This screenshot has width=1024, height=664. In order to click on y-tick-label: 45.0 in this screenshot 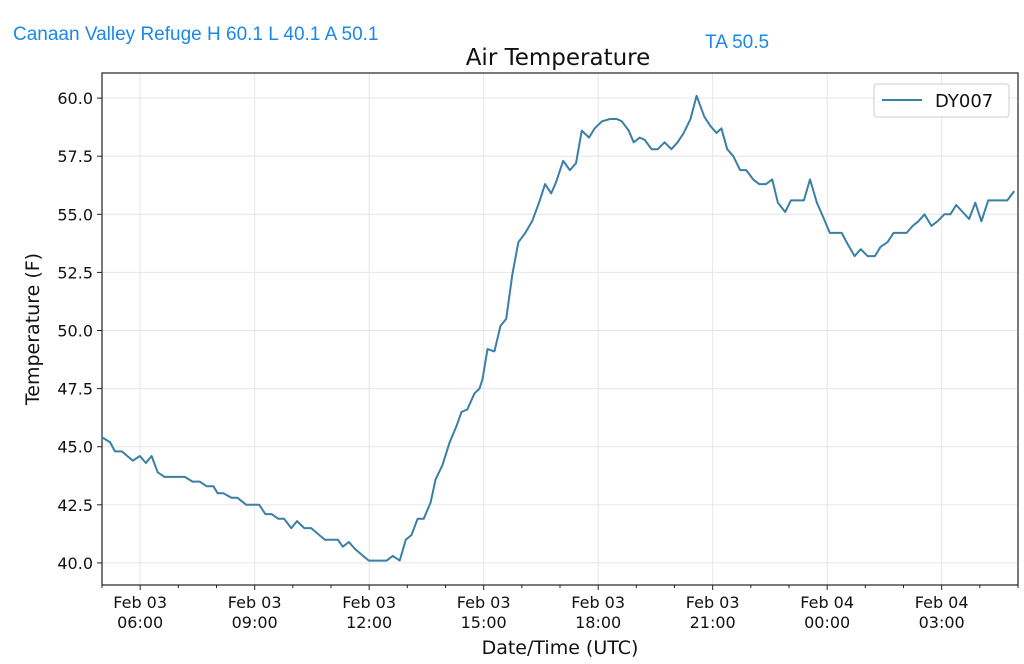, I will do `click(75, 447)`.